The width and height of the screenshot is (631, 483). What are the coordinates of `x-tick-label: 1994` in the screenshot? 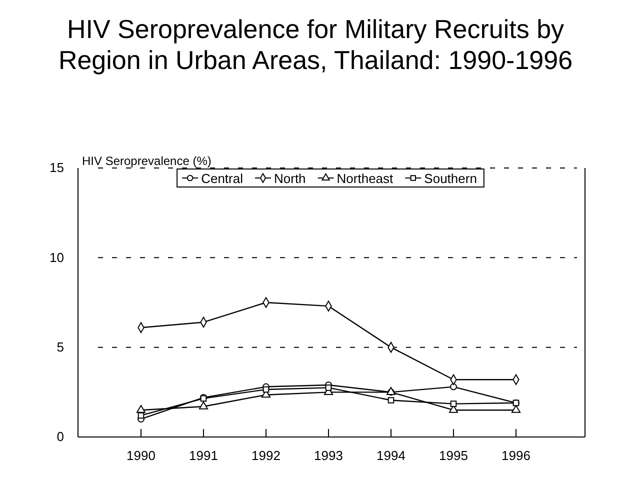 It's located at (391, 456).